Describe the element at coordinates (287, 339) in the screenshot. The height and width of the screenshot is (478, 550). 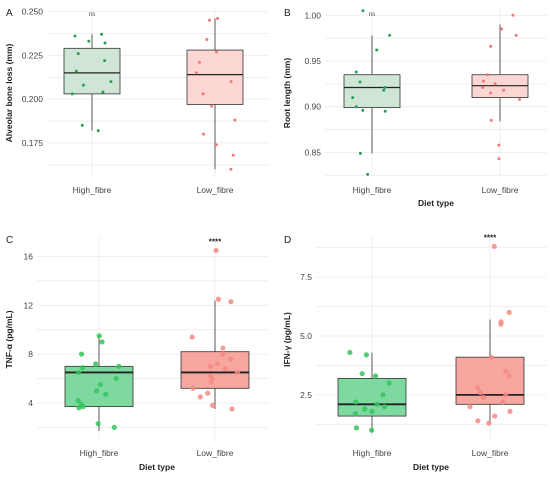
I see `y-axis-label: IFN-γ (pg/mL)` at that location.